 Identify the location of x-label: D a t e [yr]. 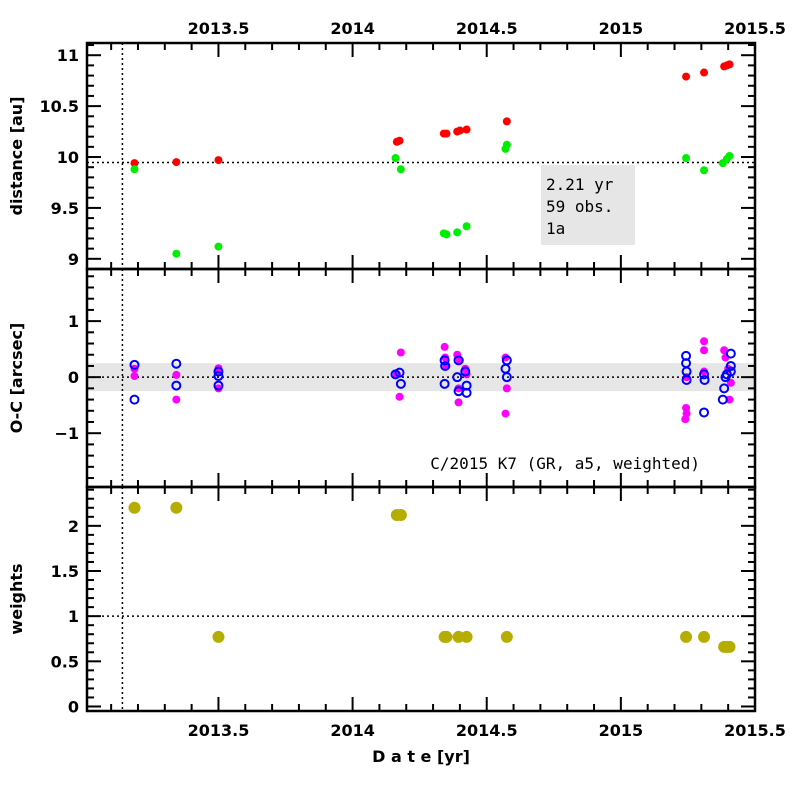
(421, 756).